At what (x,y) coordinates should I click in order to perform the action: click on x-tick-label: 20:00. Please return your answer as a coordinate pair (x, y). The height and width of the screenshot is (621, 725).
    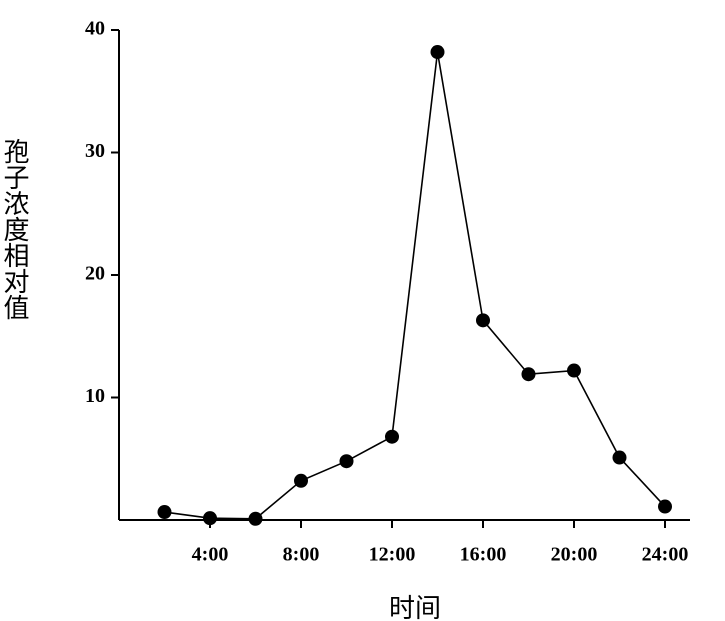
    Looking at the image, I should click on (574, 555).